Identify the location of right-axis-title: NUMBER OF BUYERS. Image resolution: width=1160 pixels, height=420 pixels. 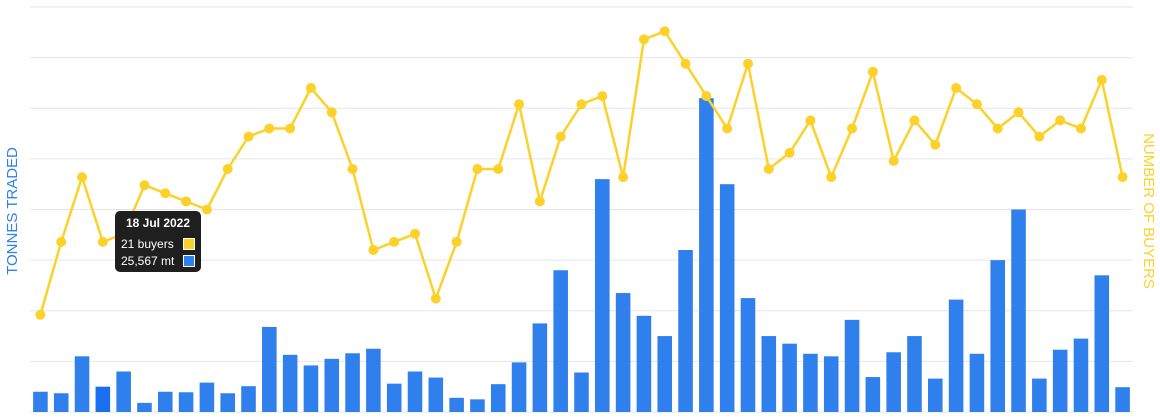
(1148, 211).